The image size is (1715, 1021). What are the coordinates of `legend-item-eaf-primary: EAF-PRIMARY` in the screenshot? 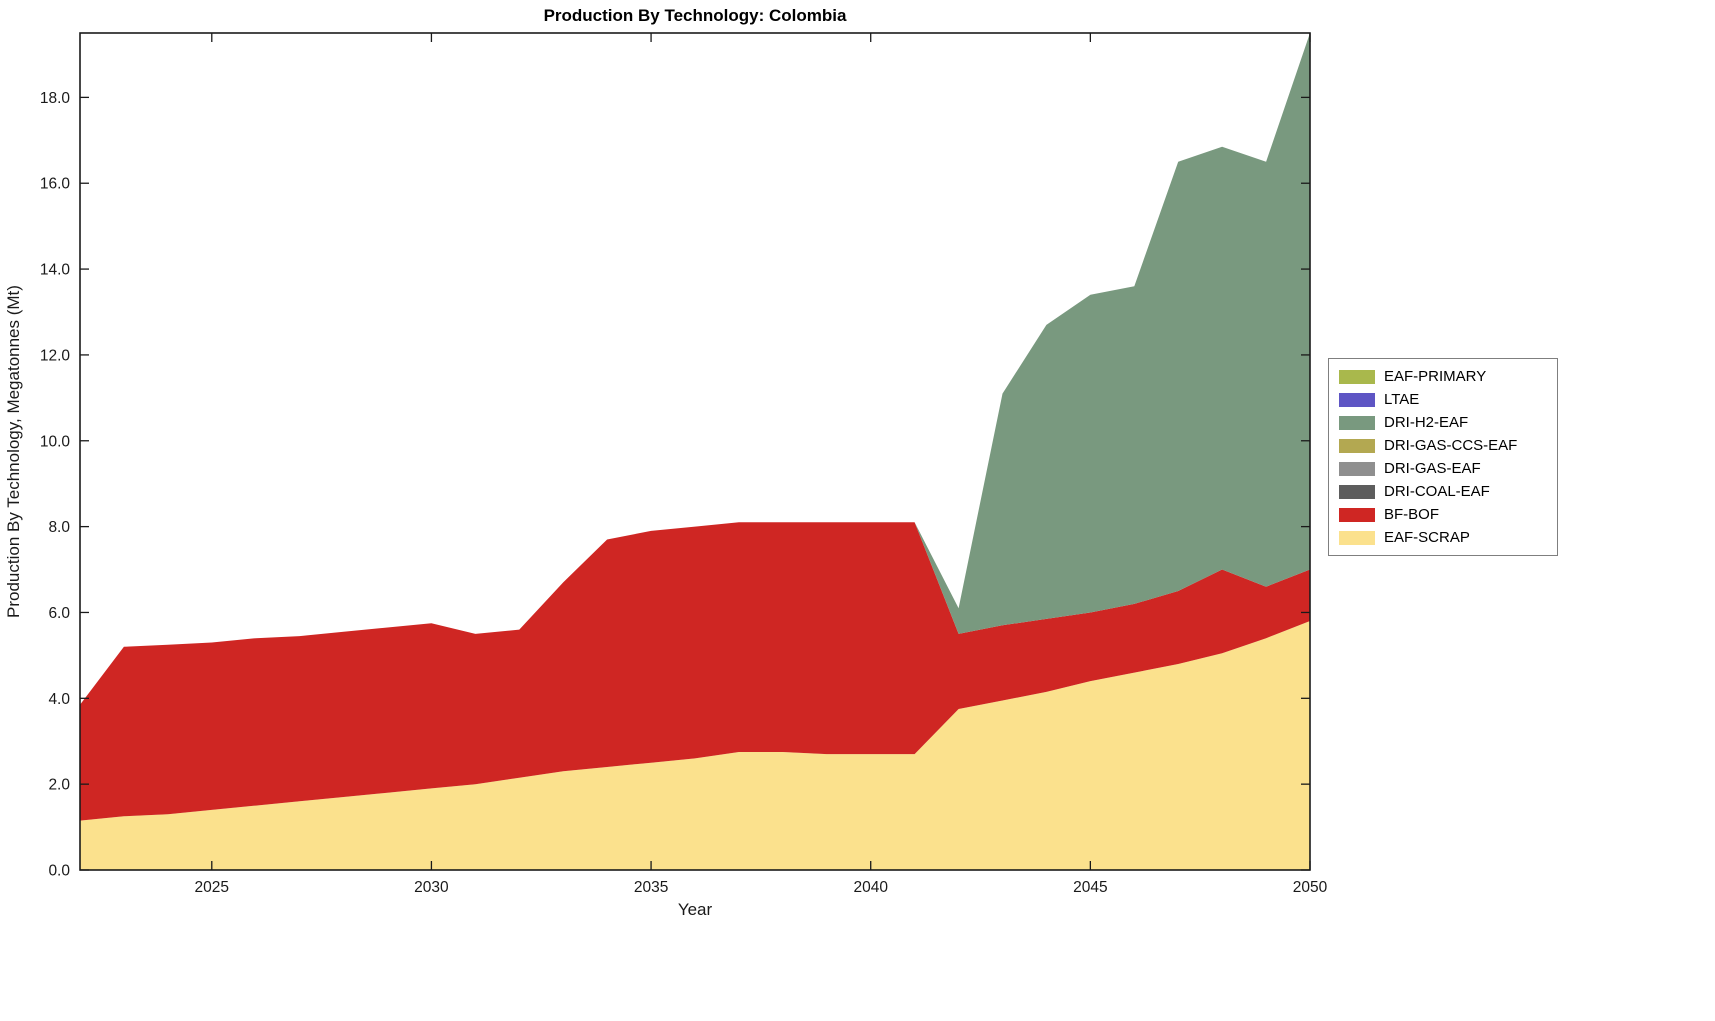 It's located at (1443, 376).